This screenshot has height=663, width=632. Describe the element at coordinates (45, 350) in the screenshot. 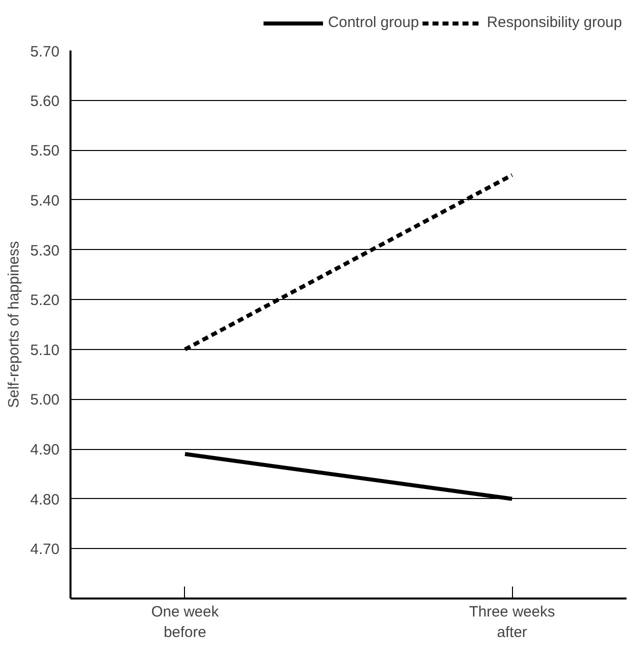

I see `y-tick-label: 5.10` at that location.